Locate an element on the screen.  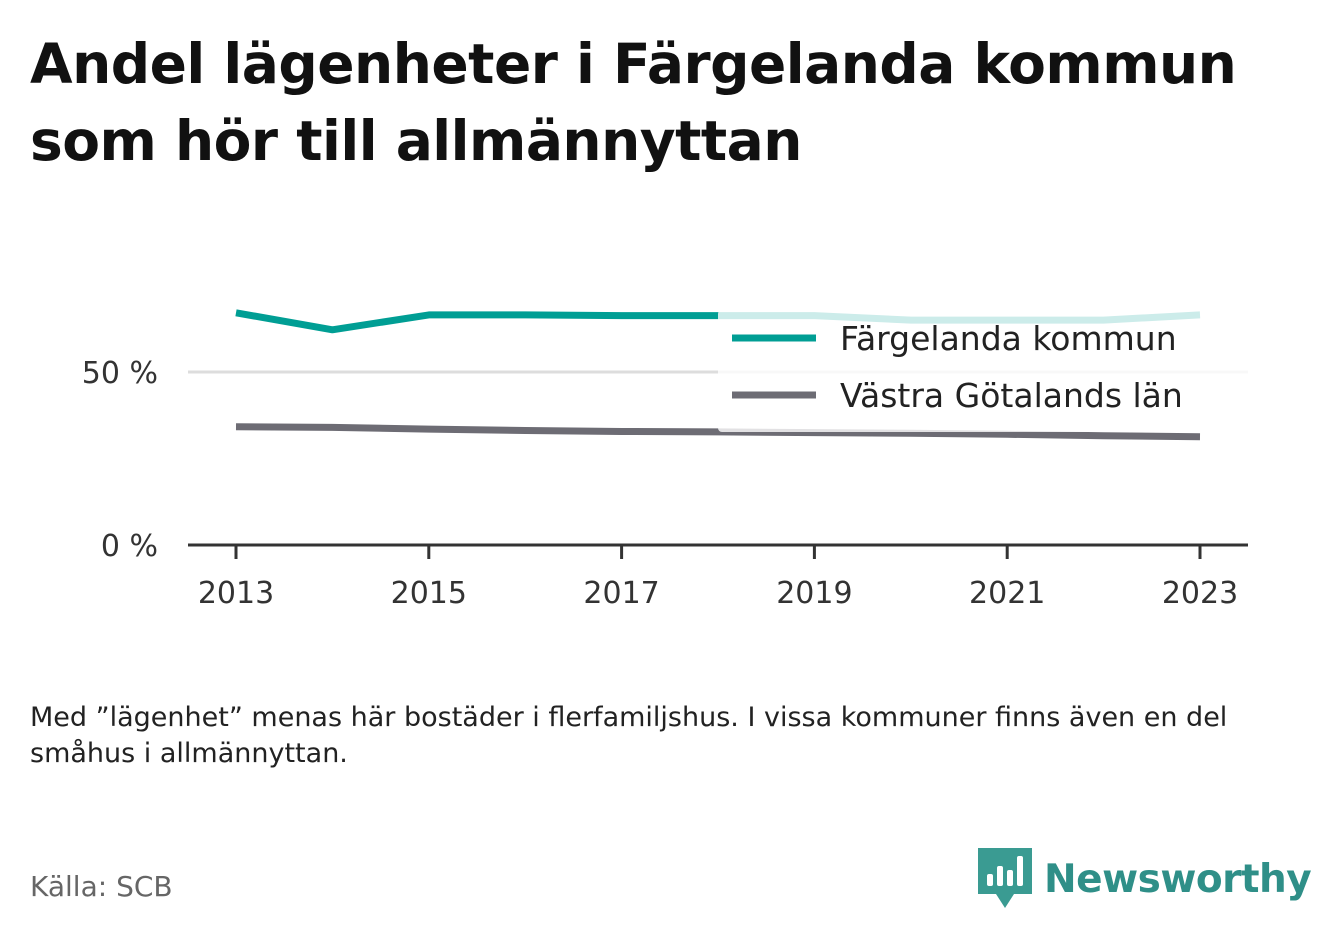
x-tick-label: 2023 is located at coordinates (1200, 593).